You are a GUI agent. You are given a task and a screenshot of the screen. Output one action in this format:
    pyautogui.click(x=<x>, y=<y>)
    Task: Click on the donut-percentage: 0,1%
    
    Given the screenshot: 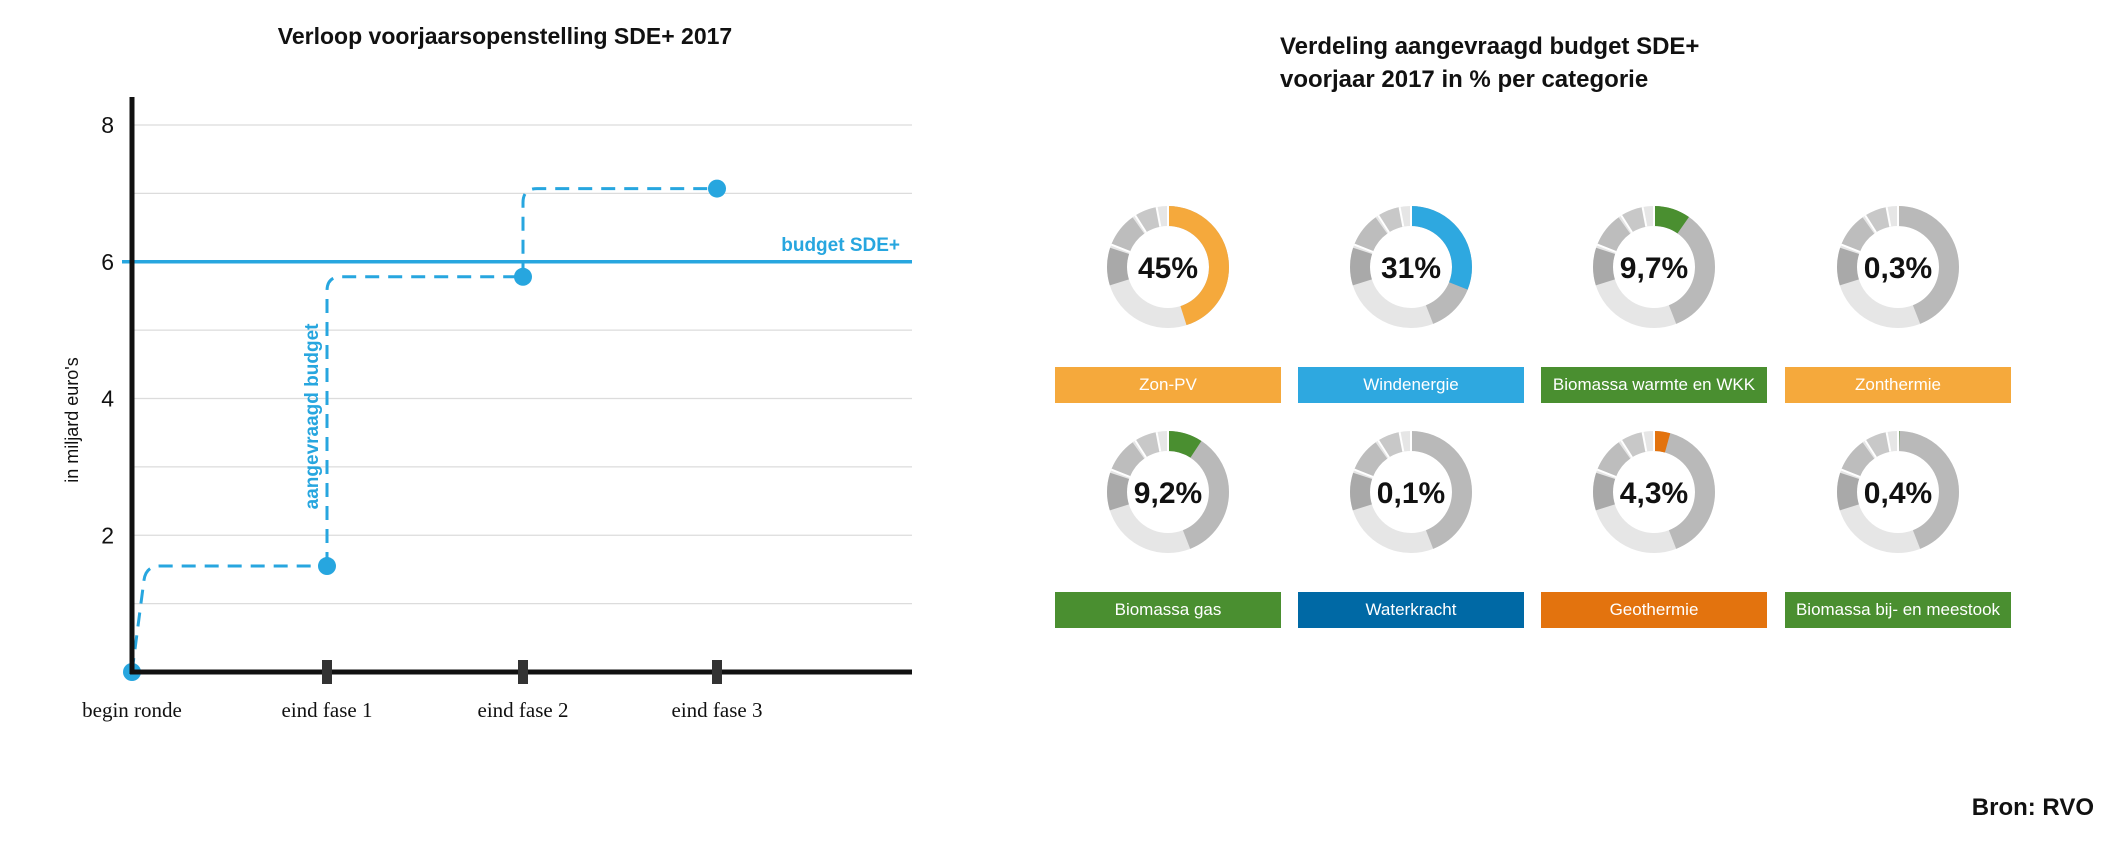 What is the action you would take?
    pyautogui.click(x=1411, y=493)
    